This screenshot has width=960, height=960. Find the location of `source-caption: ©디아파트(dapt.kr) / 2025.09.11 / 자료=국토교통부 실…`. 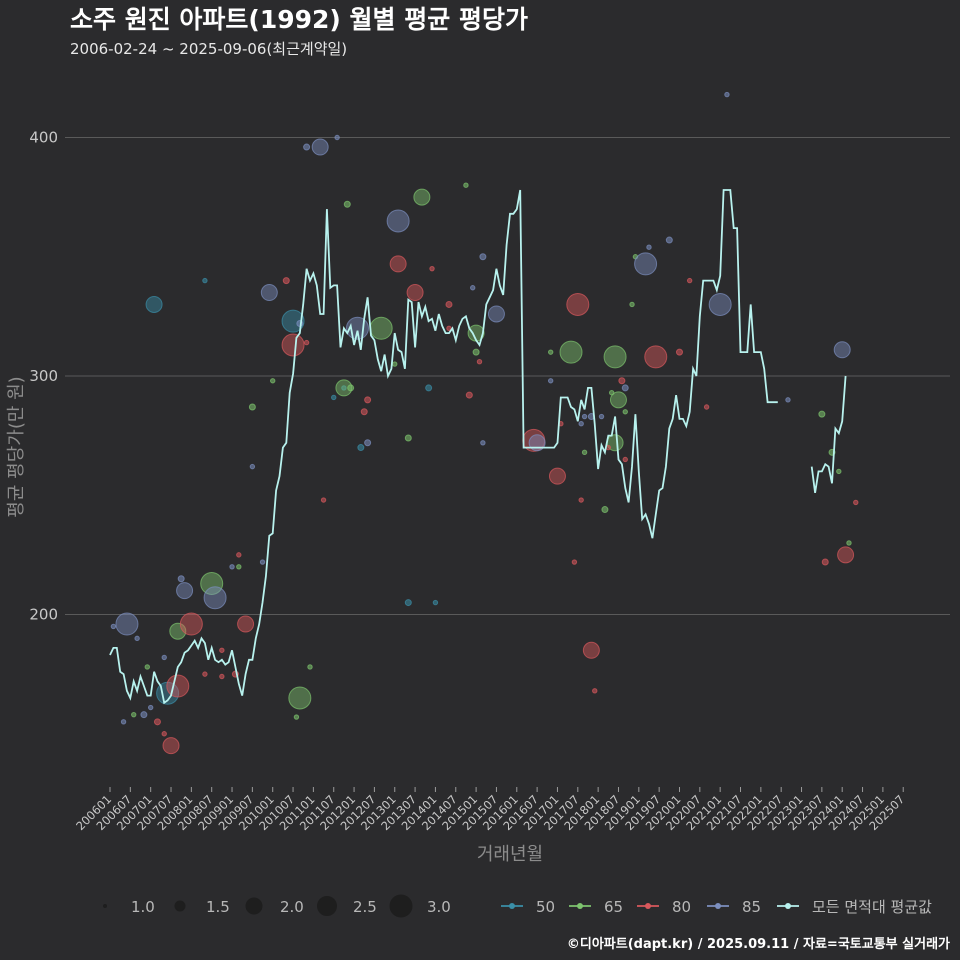

source-caption: ©디아파트(dapt.kr) / 2025.09.11 / 자료=국토교통부 실… is located at coordinates (758, 944).